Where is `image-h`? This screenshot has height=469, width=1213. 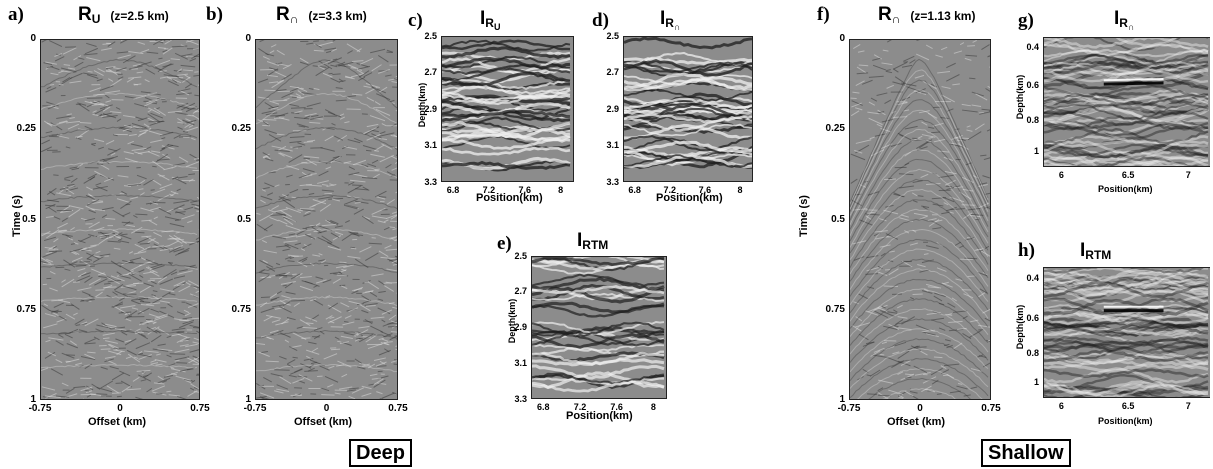 image-h is located at coordinates (1126, 332).